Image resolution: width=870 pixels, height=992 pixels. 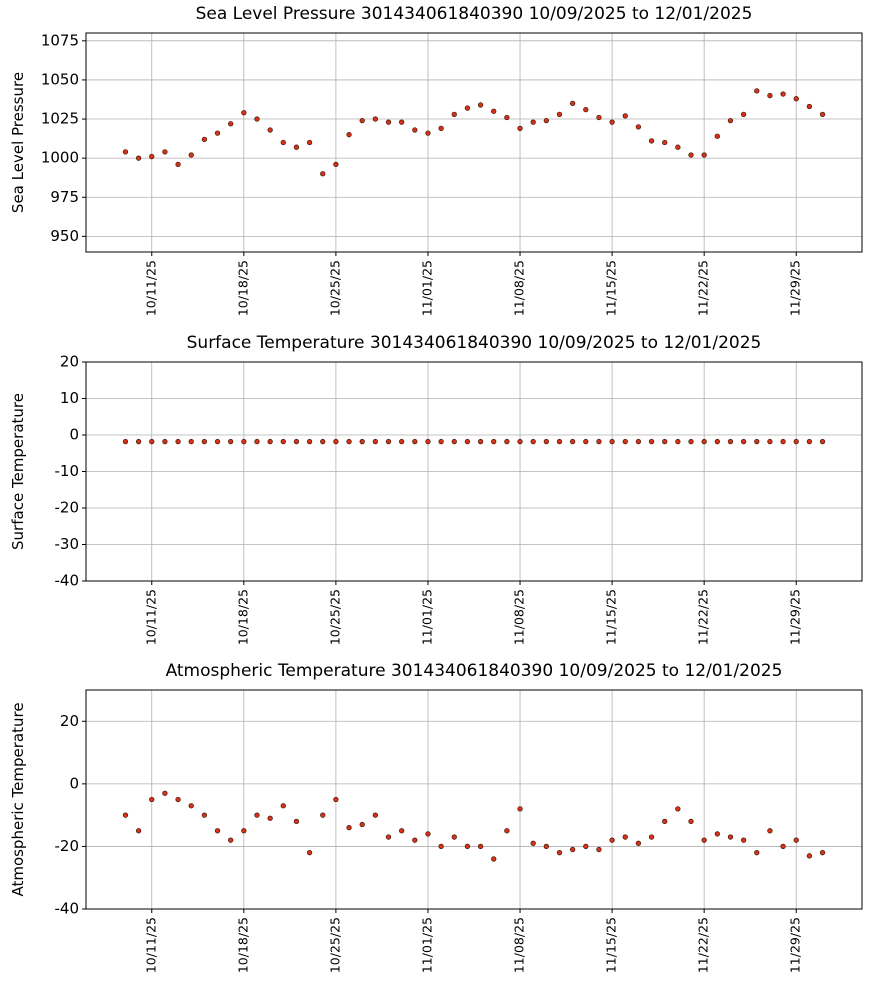 I want to click on y-tick-label: 1025, so click(x=60, y=119).